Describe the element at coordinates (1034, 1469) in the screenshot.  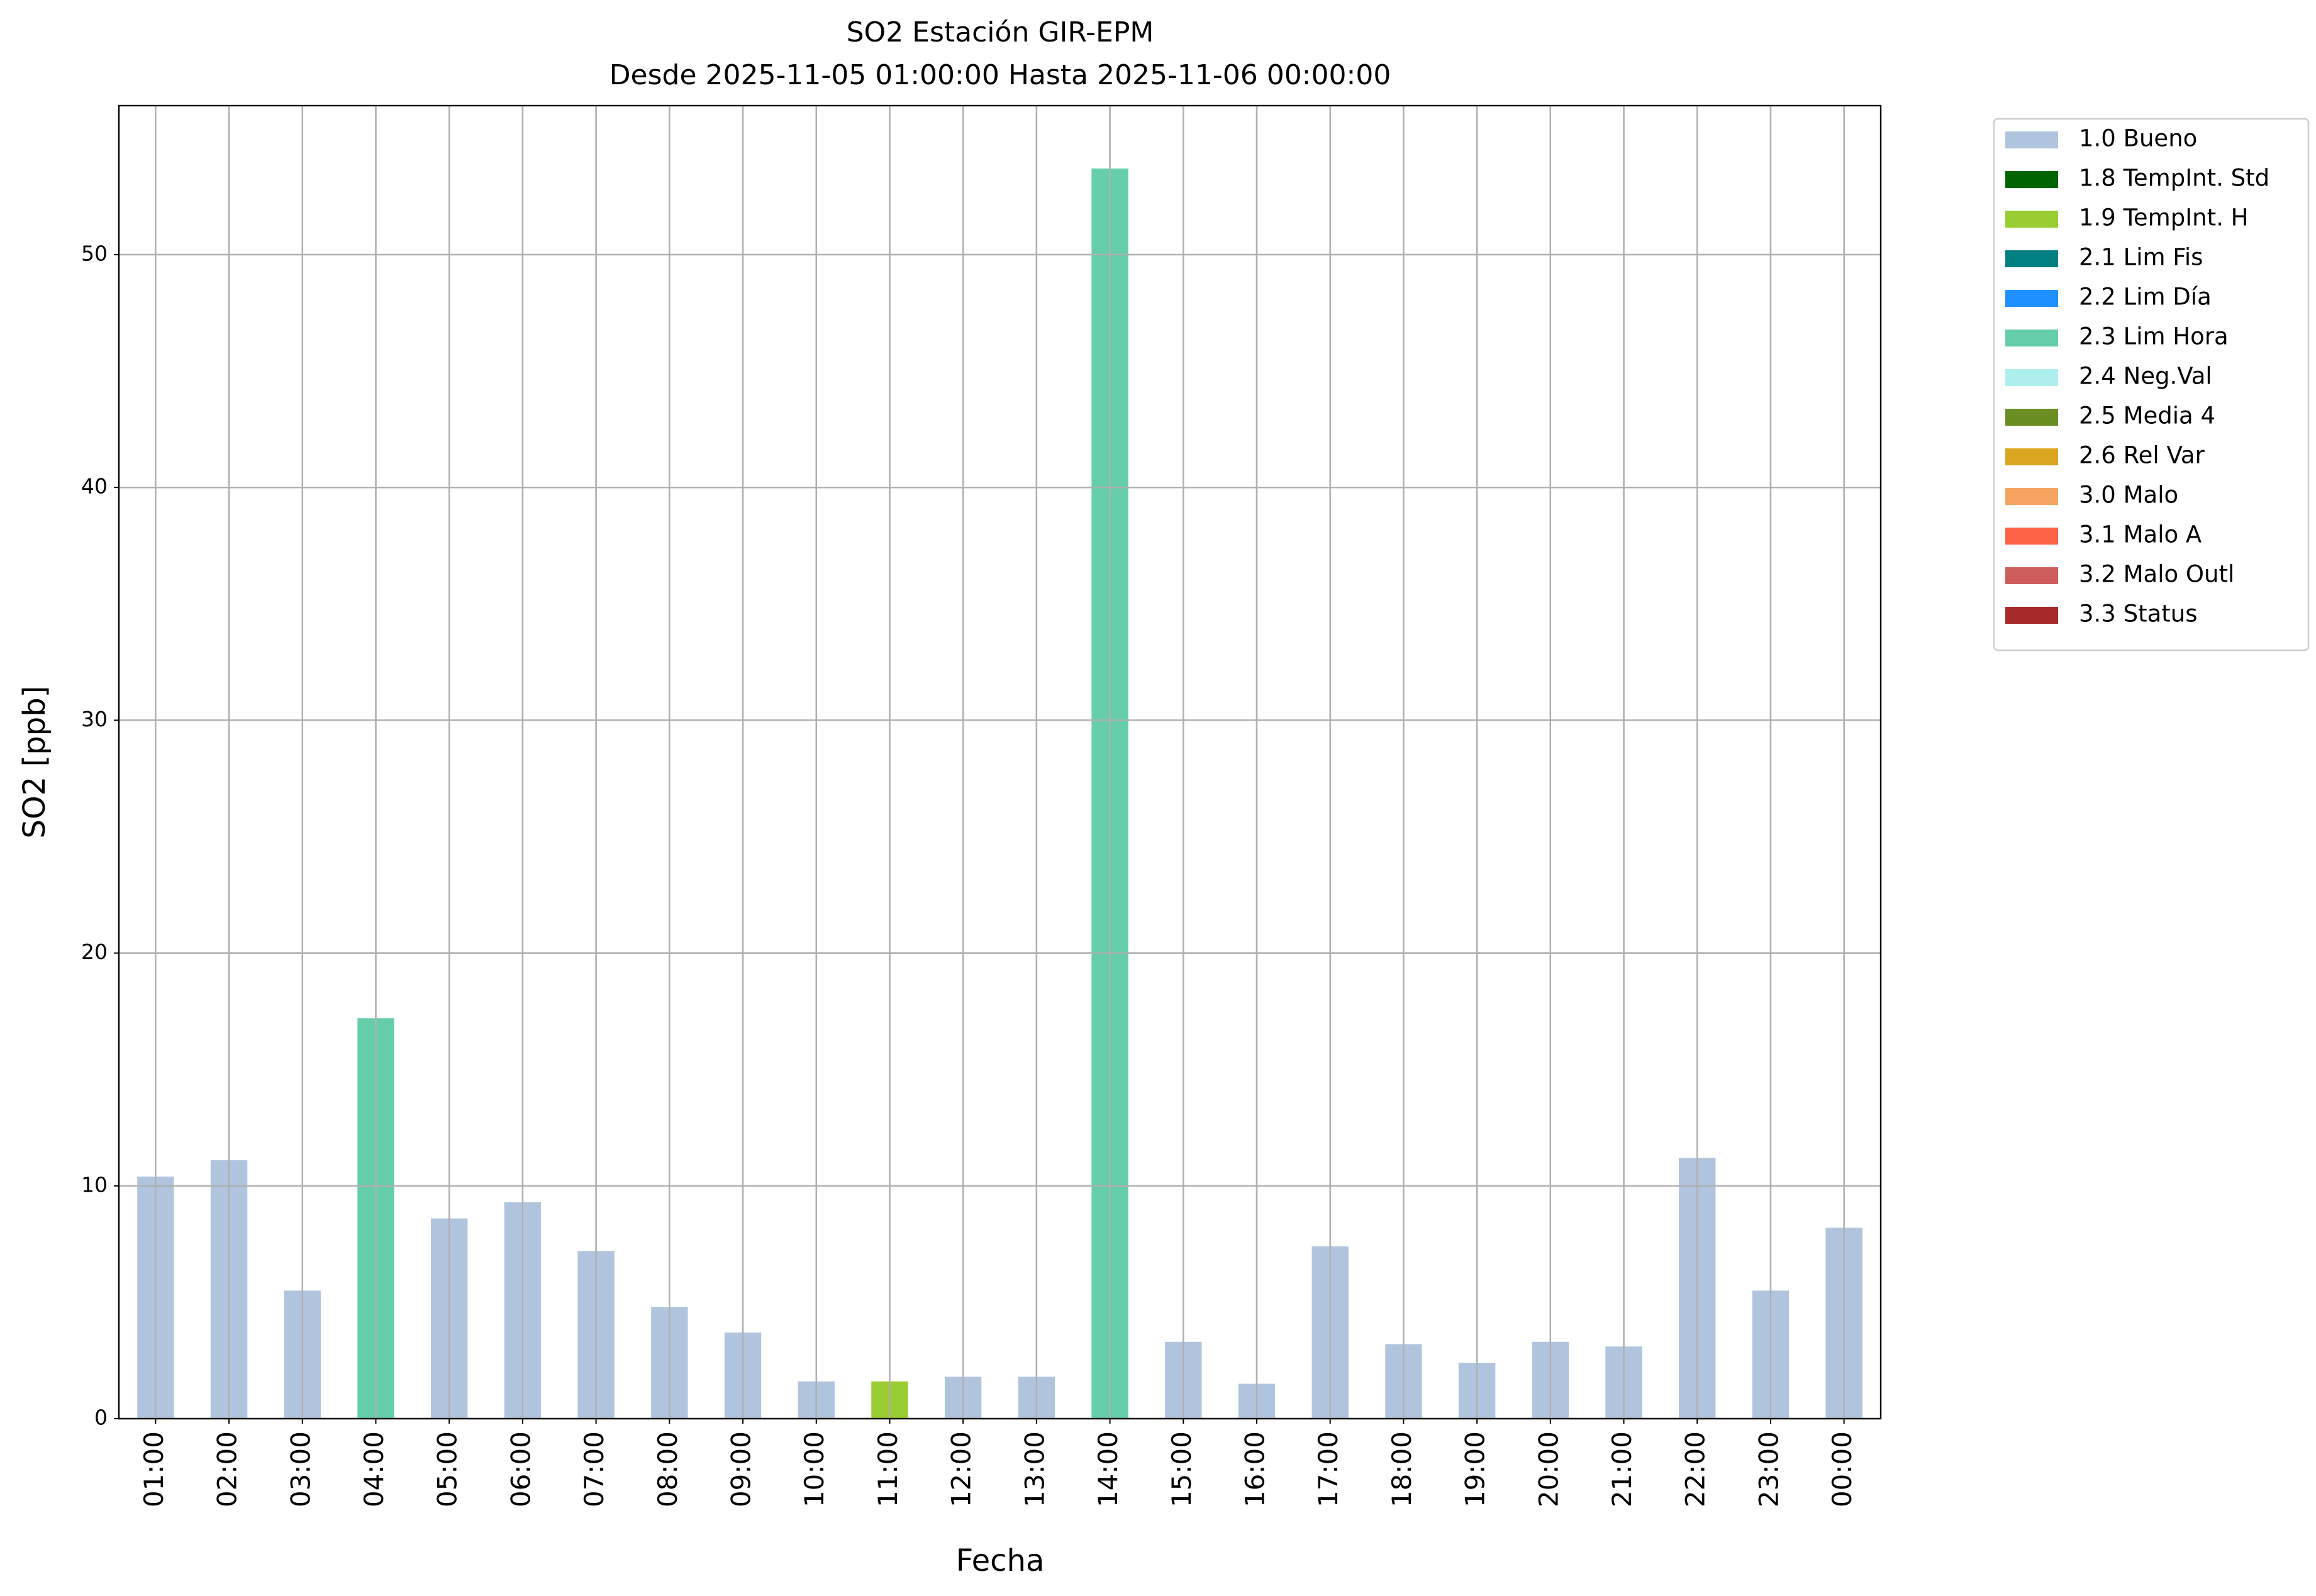
I see `x-tick-label: 13:00` at that location.